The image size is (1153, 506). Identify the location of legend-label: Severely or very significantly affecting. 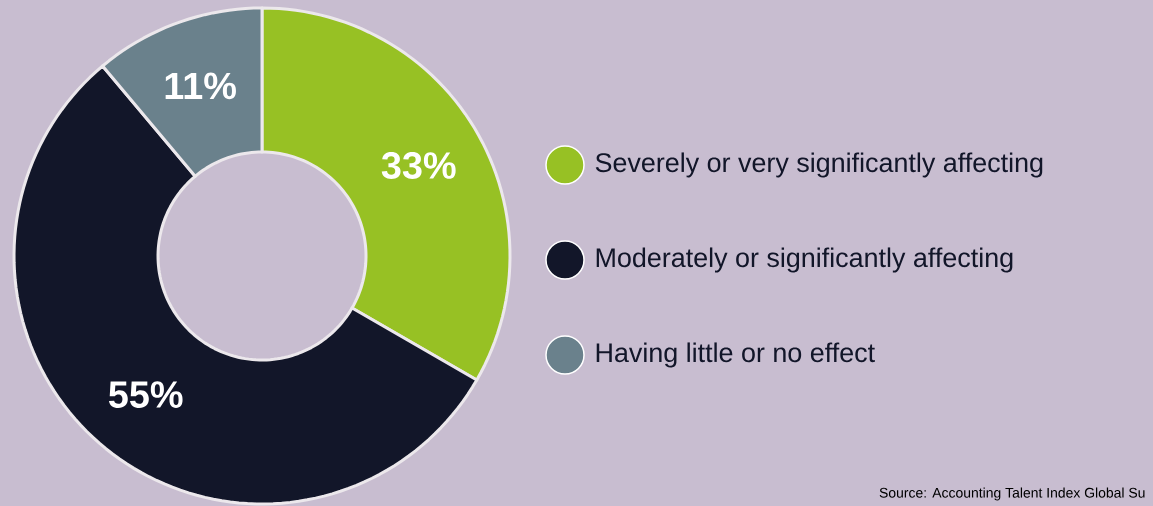
(819, 165).